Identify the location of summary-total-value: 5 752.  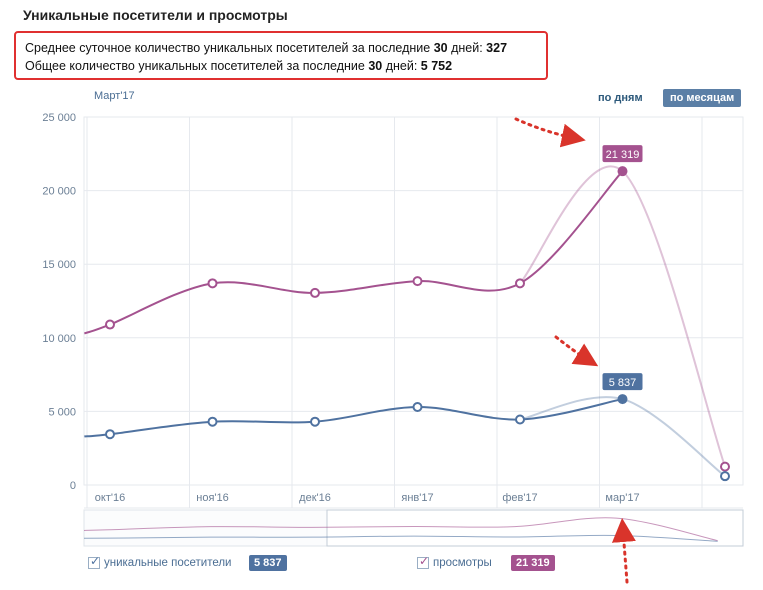
(436, 66).